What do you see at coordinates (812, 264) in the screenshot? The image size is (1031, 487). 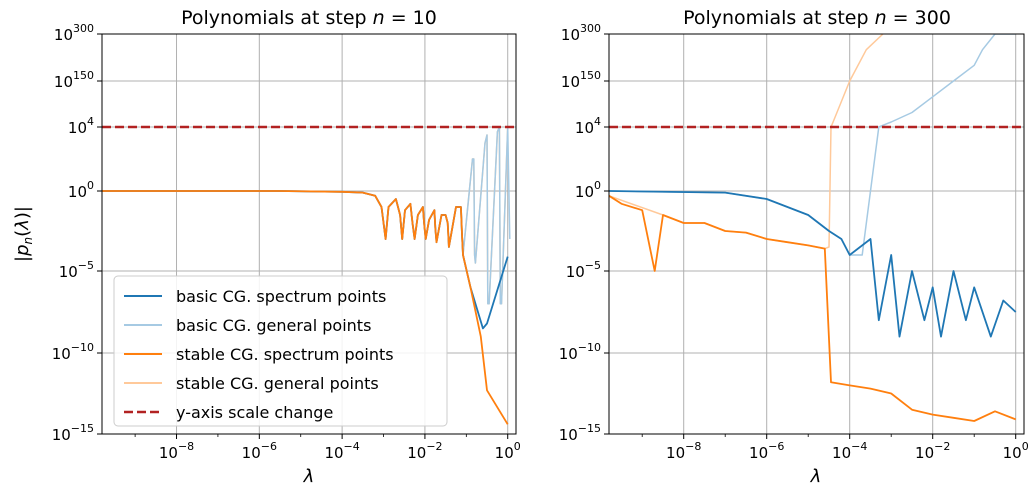 I see `series-line-basic-spectrum` at bounding box center [812, 264].